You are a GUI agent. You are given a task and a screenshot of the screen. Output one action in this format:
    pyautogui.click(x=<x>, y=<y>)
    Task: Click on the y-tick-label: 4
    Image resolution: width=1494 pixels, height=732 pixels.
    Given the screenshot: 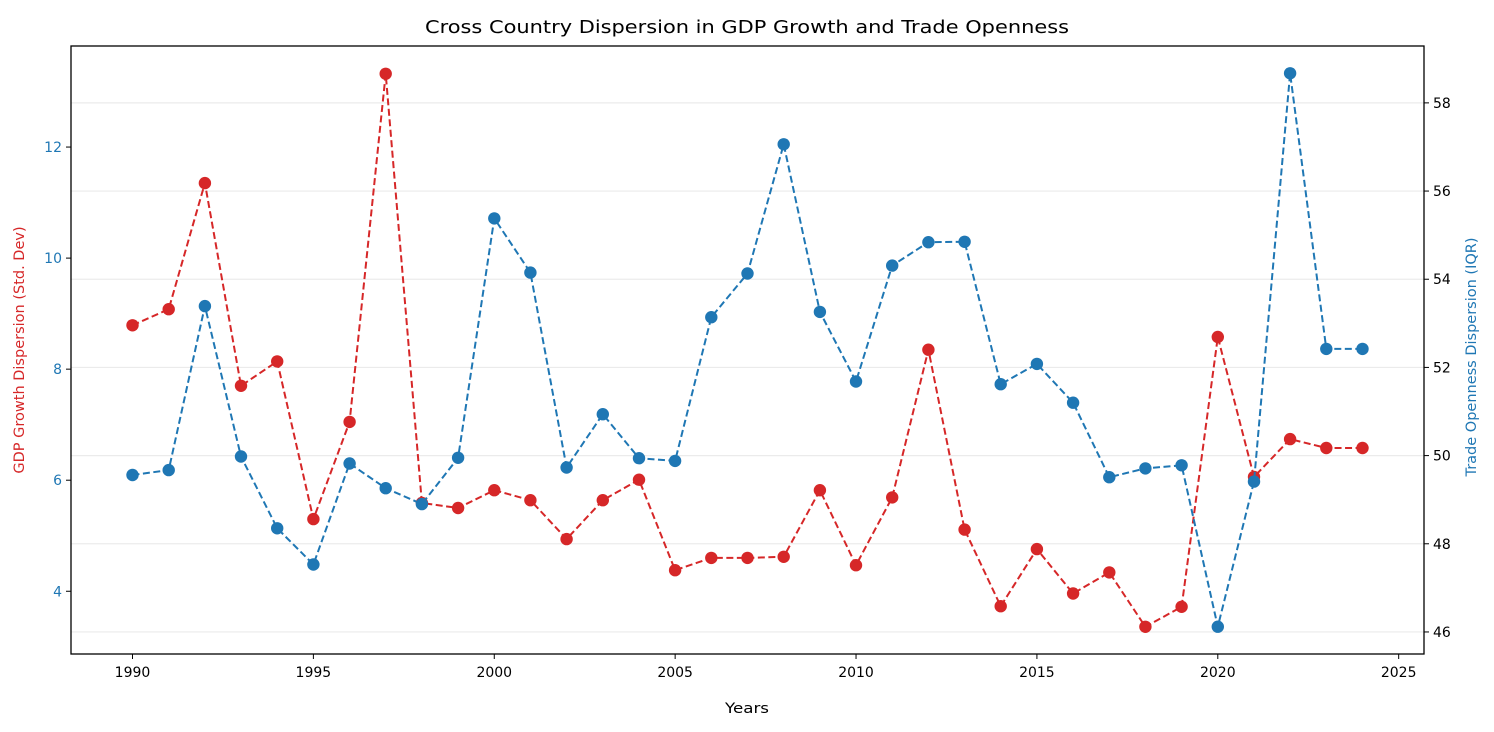 What is the action you would take?
    pyautogui.click(x=57, y=592)
    